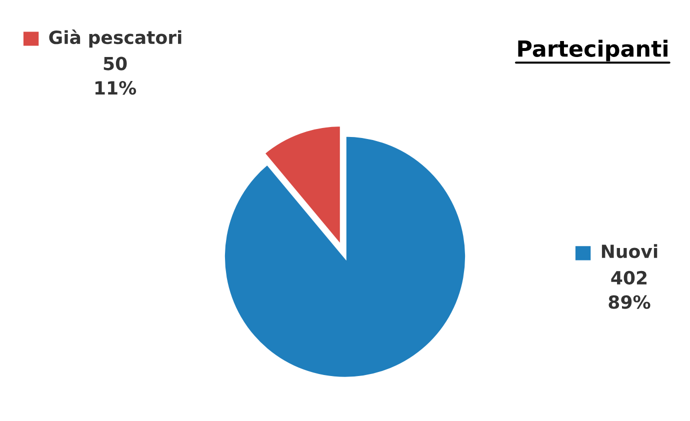  Describe the element at coordinates (630, 251) in the screenshot. I see `legend-label: Nuovi` at that location.